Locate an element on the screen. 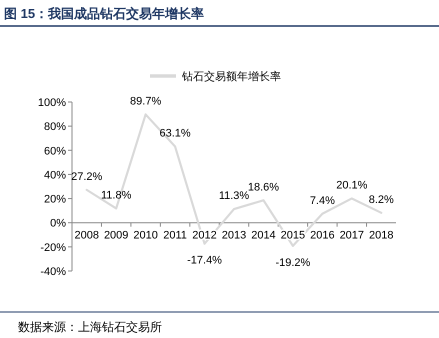 The height and width of the screenshot is (338, 439). data-label: 11.8% is located at coordinates (116, 195).